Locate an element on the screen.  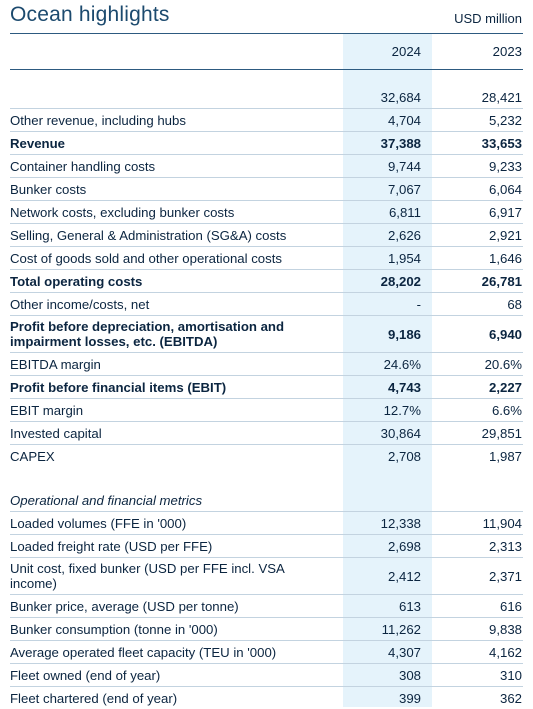
year-2023-header: 2023 is located at coordinates (477, 52).